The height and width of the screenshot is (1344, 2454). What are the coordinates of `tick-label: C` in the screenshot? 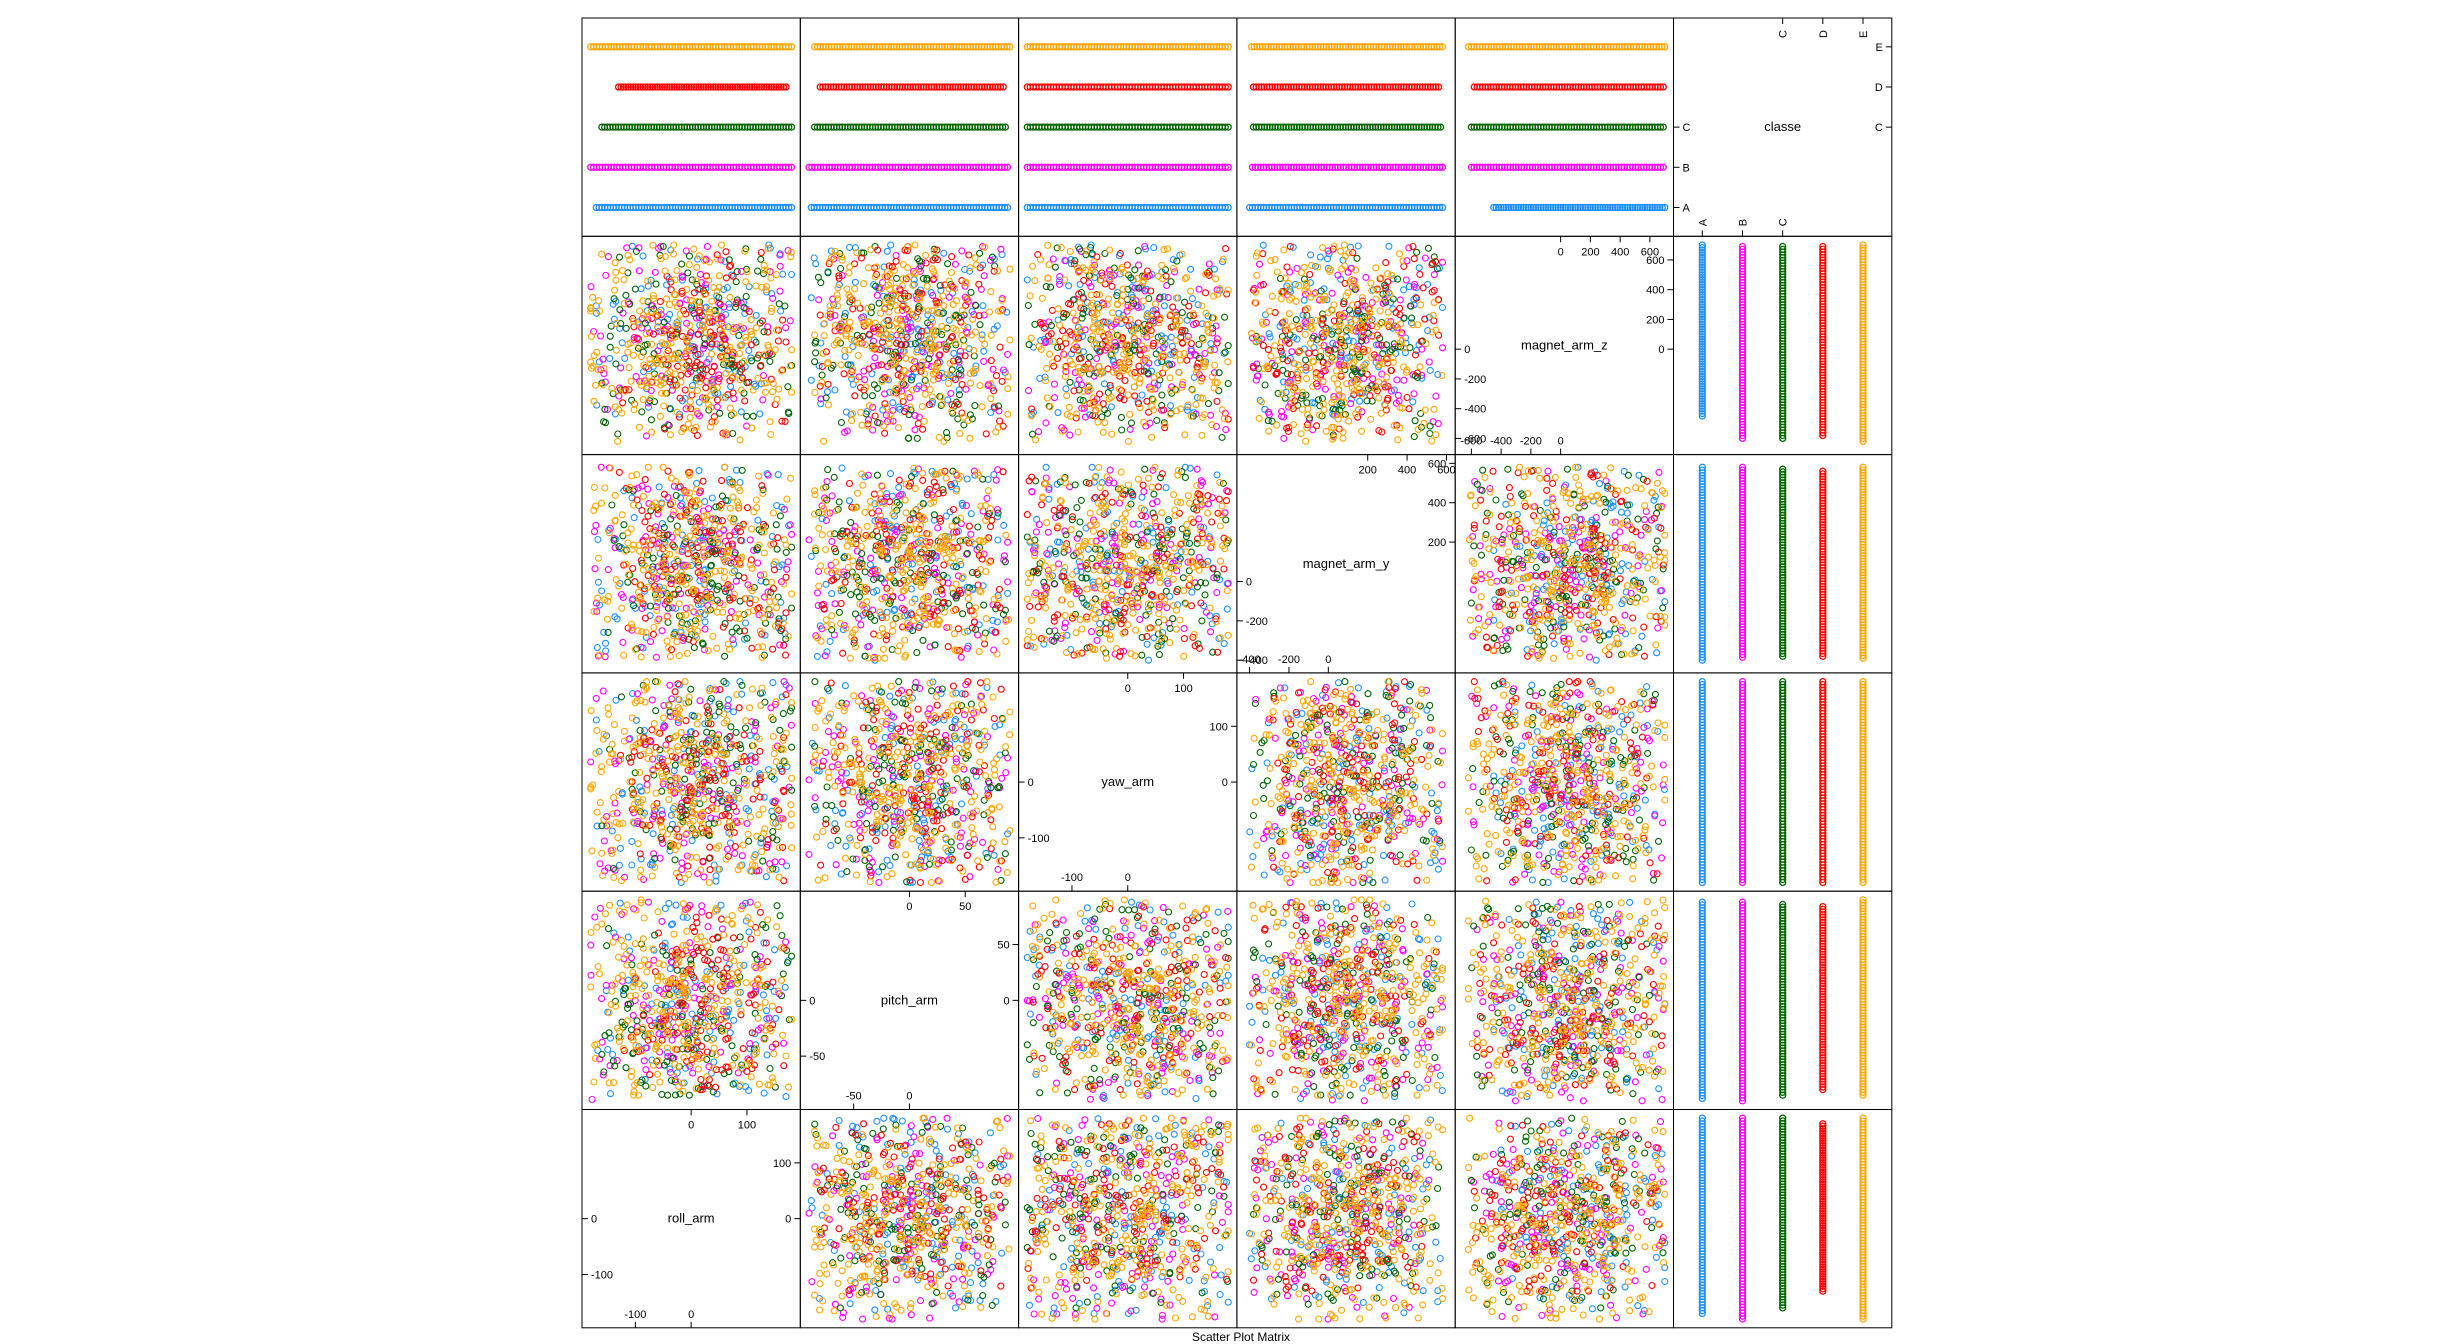 It's located at (1784, 34).